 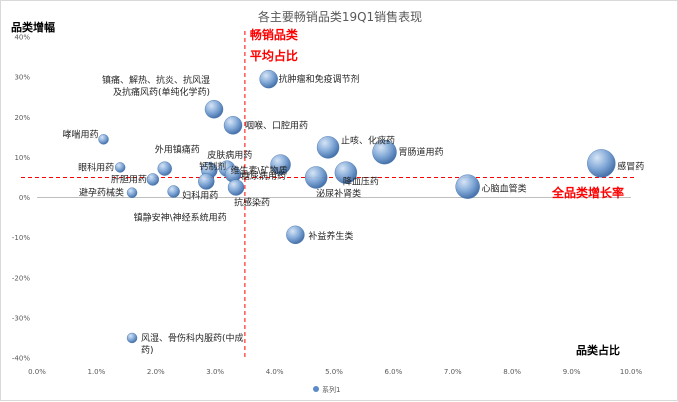 What do you see at coordinates (263, 176) in the screenshot?
I see `point-label: 糖尿病用药` at bounding box center [263, 176].